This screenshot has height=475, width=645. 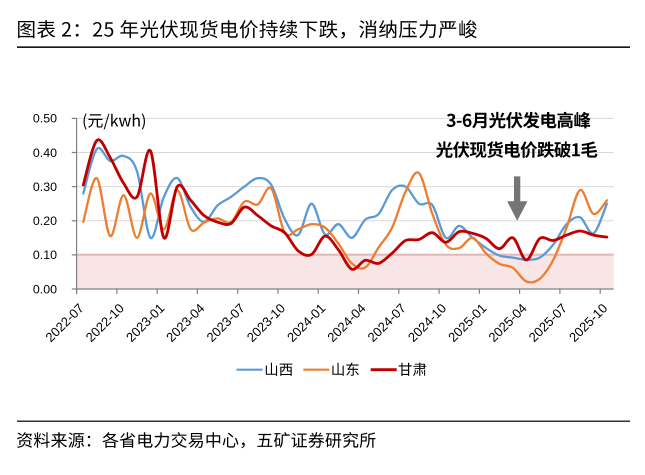 I want to click on svg-text: 0.20, so click(x=45, y=221).